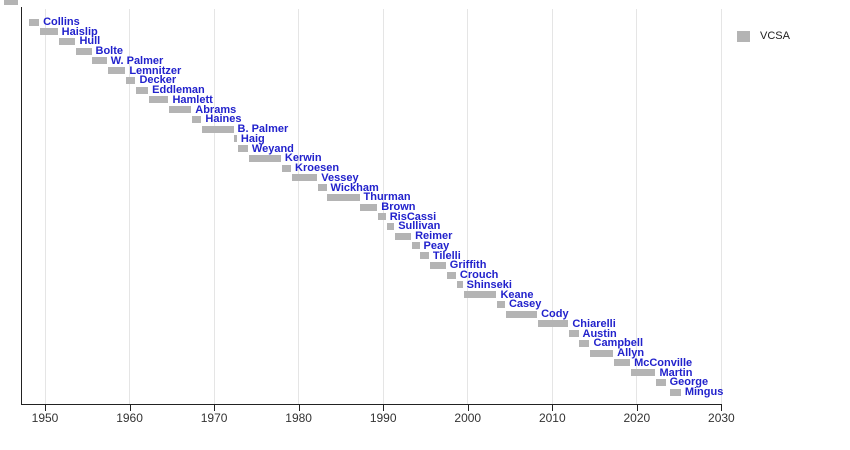 The image size is (850, 450). Describe the element at coordinates (704, 392) in the screenshot. I see `term-label-mingus: Mingus` at that location.